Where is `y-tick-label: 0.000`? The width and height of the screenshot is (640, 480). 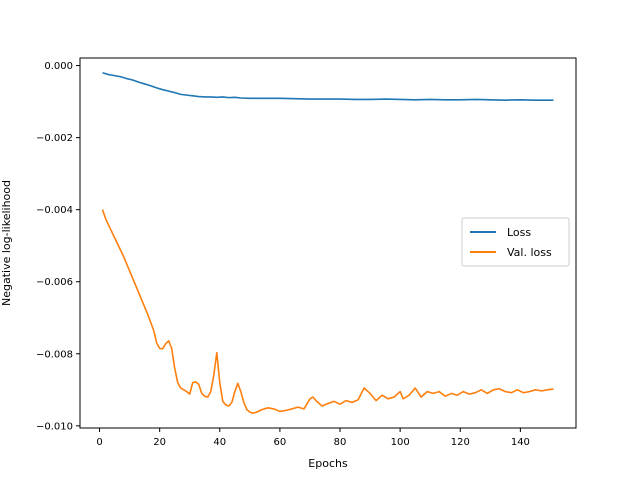
y-tick-label: 0.000 is located at coordinates (58, 66).